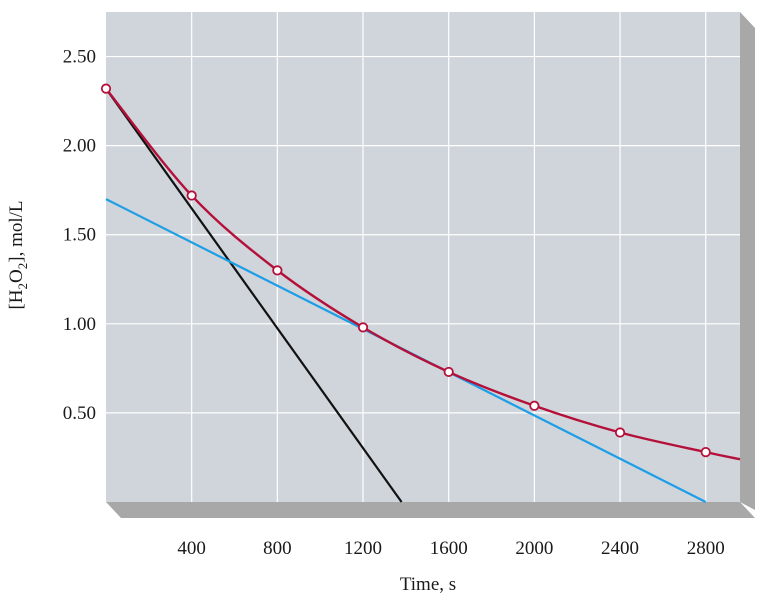  I want to click on x-tick-label: 2000, so click(534, 548).